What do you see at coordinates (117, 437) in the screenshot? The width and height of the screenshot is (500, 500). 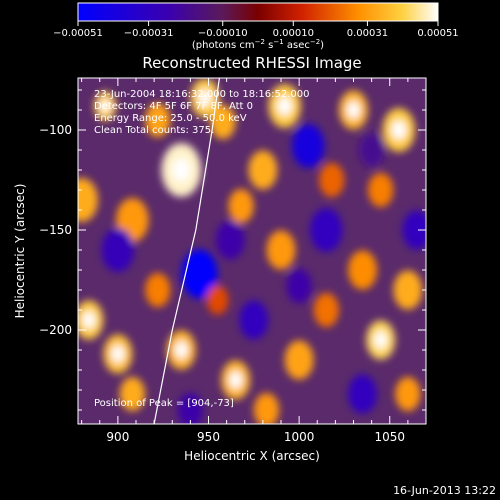 I see `x-tick-label: 900` at bounding box center [117, 437].